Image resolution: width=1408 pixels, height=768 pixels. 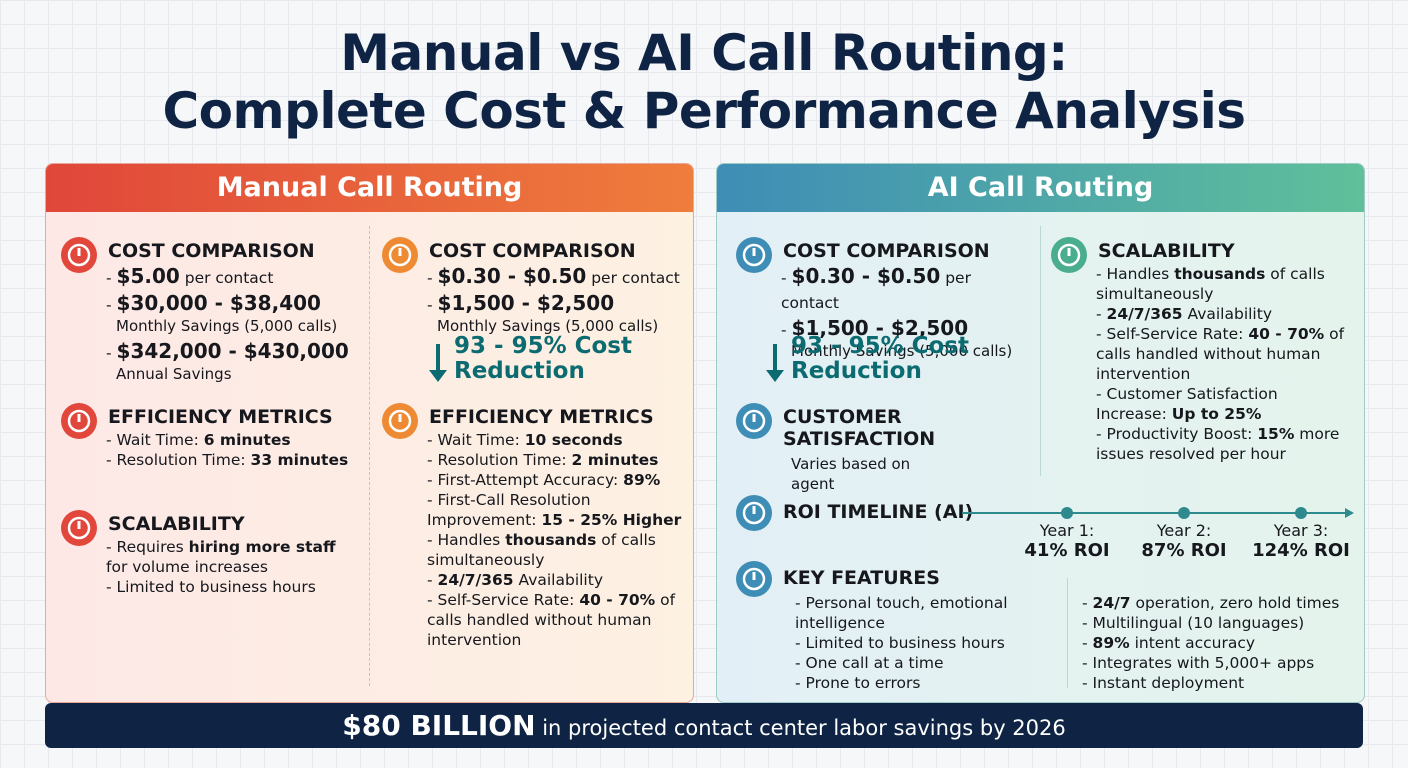 I want to click on section-heading: SCALABILITY, so click(x=1166, y=251).